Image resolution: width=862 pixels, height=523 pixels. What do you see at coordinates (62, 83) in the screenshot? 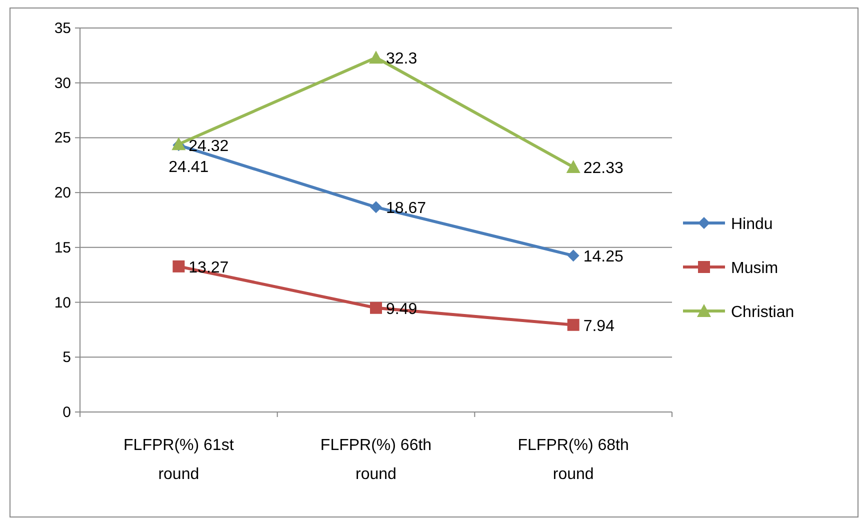
I see `y-tick-label: 30` at bounding box center [62, 83].